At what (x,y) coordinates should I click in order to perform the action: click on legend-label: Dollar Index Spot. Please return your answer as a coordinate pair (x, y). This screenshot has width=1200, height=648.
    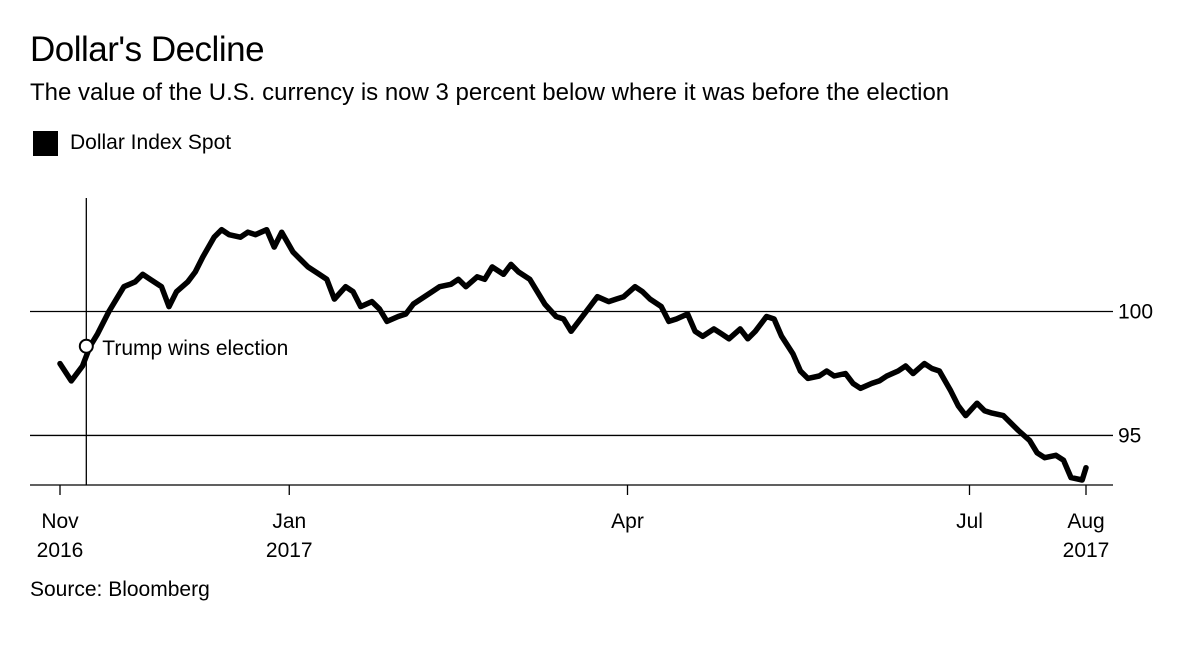
    Looking at the image, I should click on (151, 142).